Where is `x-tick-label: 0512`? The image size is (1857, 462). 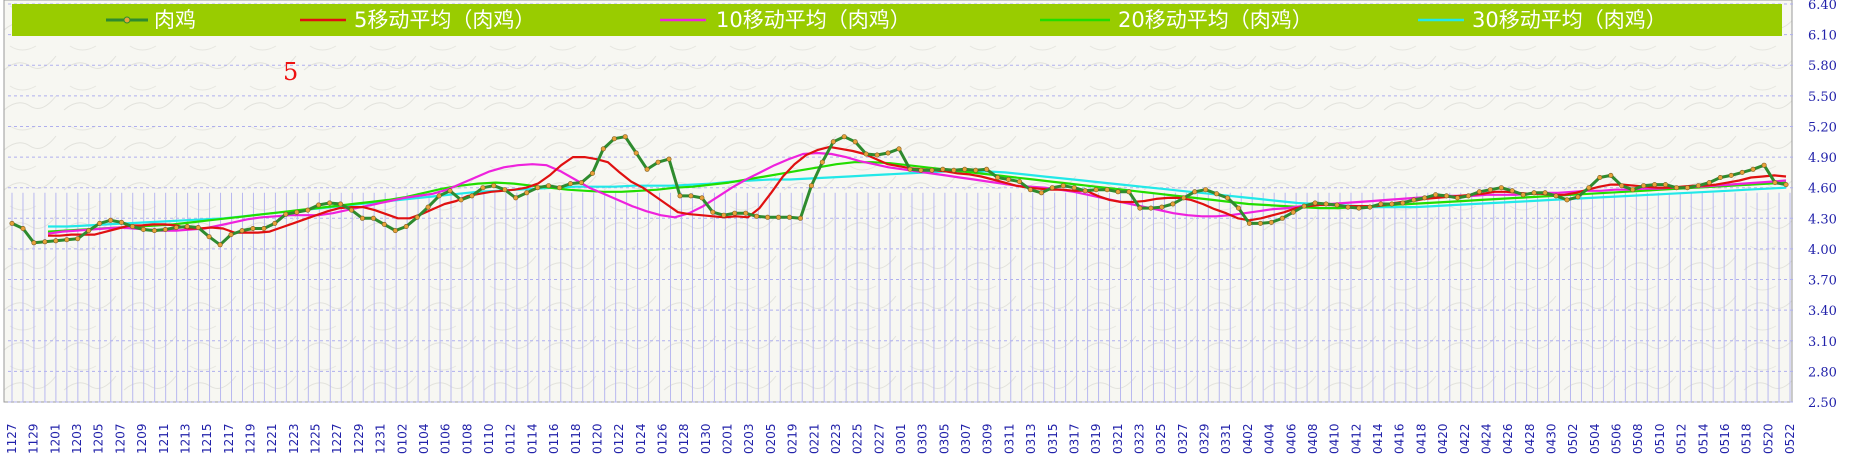 x-tick-label: 0512 is located at coordinates (1682, 438).